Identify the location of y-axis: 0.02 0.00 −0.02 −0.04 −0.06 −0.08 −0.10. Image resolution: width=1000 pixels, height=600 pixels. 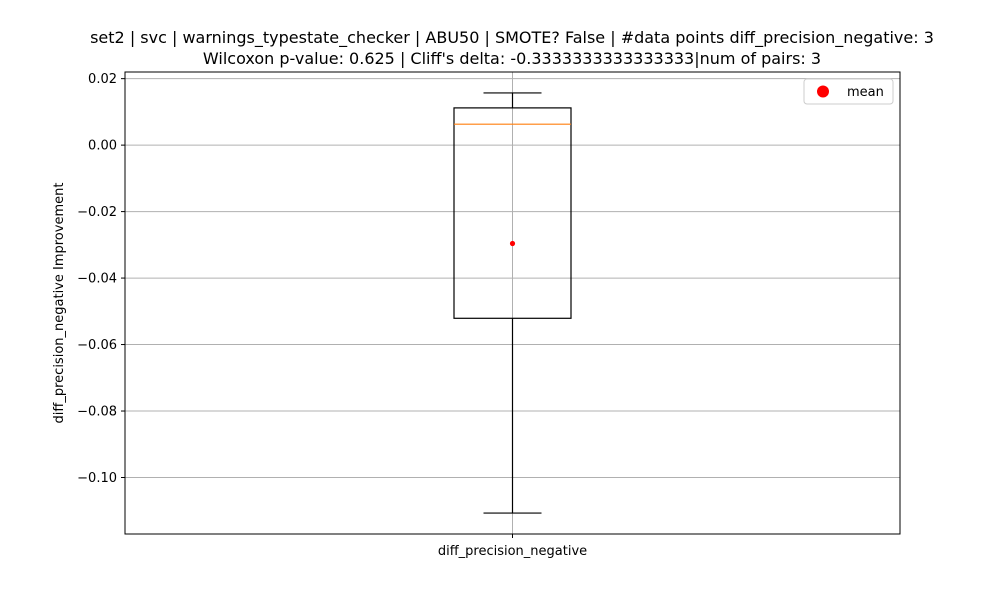
(101, 279).